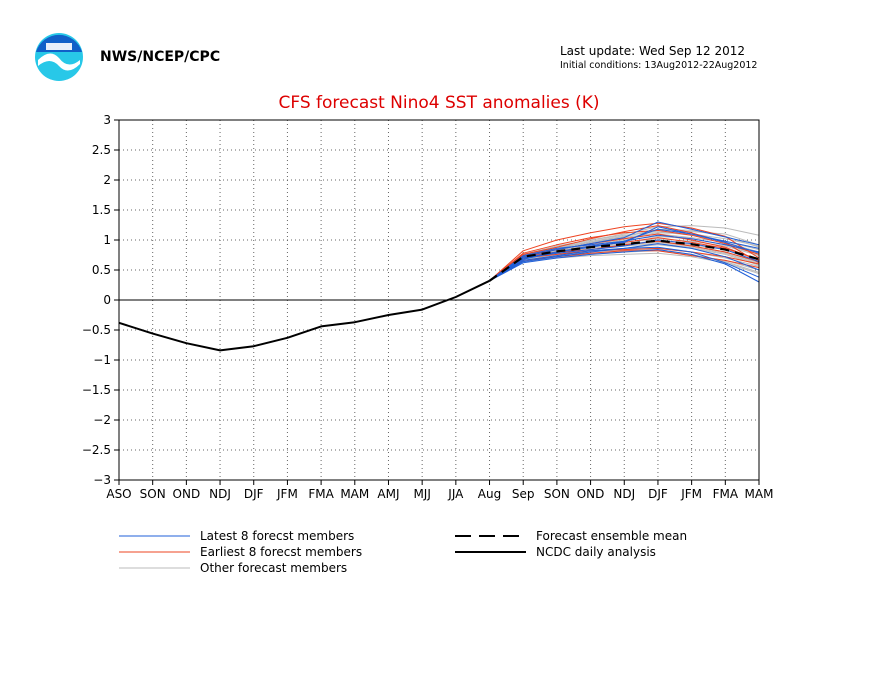 The width and height of the screenshot is (880, 680). Describe the element at coordinates (101, 210) in the screenshot. I see `y-tick-label: 1.5` at that location.